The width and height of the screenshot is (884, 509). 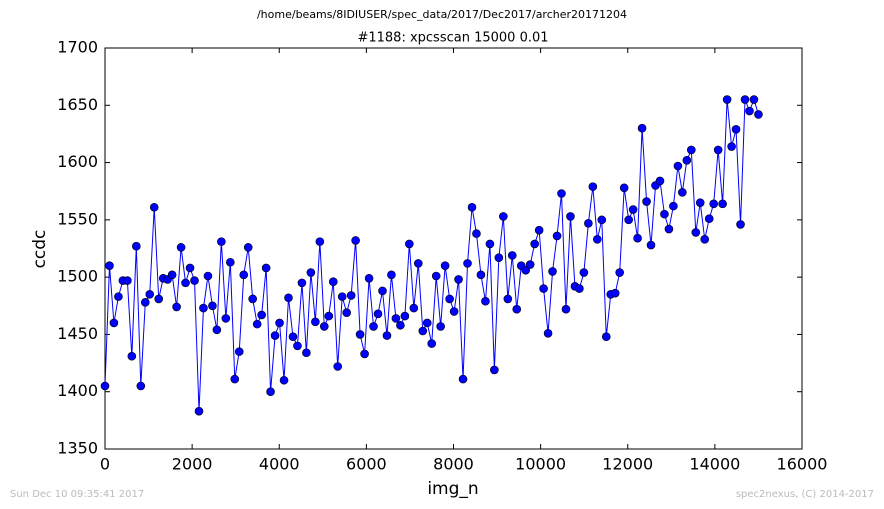 I want to click on x-tick-label: 14000, so click(x=714, y=464).